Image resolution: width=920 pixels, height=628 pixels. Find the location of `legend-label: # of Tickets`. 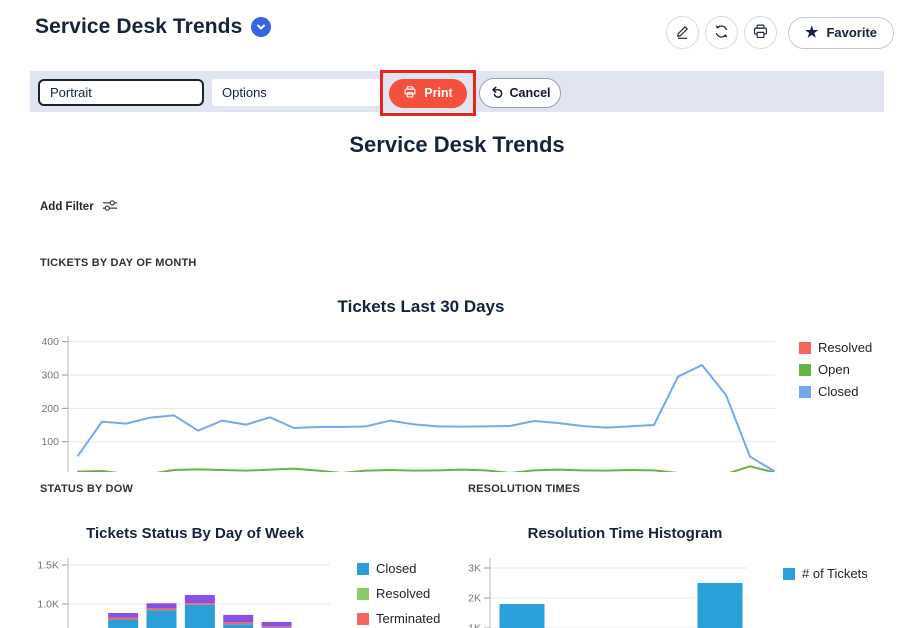

legend-label: # of Tickets is located at coordinates (835, 573).